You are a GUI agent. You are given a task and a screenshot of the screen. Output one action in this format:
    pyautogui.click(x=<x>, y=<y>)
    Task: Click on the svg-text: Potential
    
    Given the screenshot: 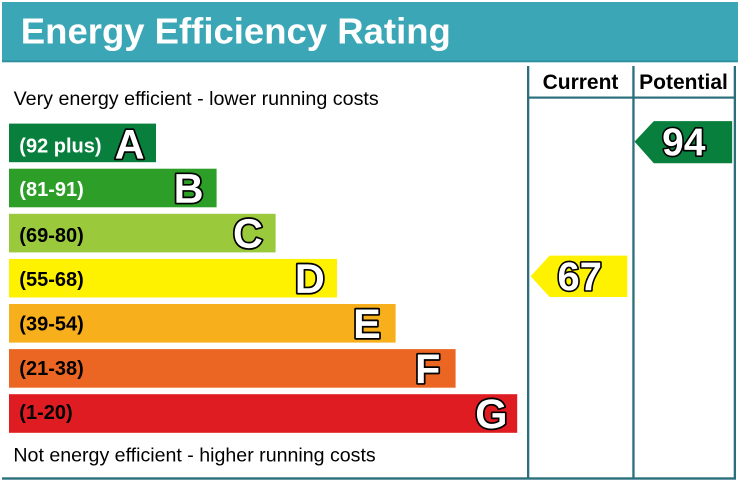 What is the action you would take?
    pyautogui.click(x=683, y=82)
    